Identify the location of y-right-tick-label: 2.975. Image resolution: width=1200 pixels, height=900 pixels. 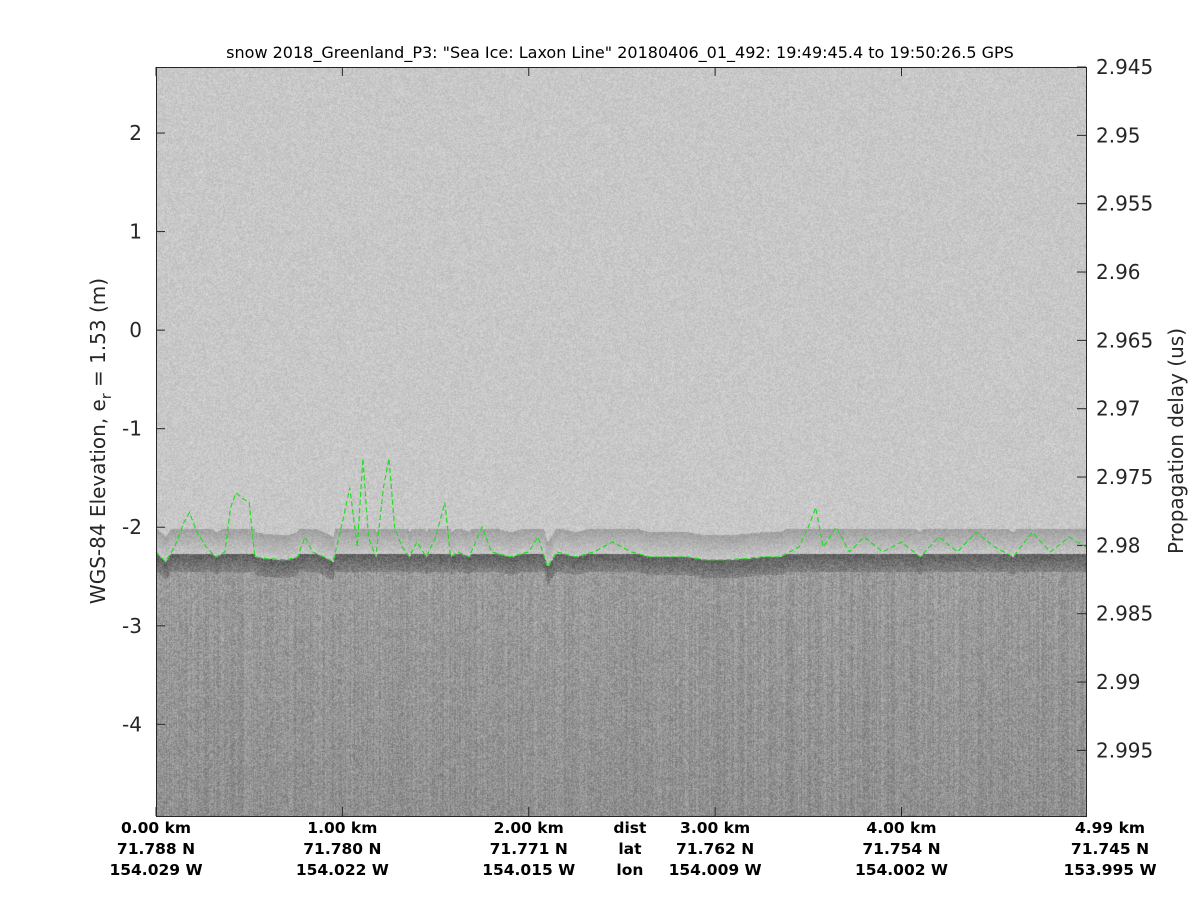
(1124, 477).